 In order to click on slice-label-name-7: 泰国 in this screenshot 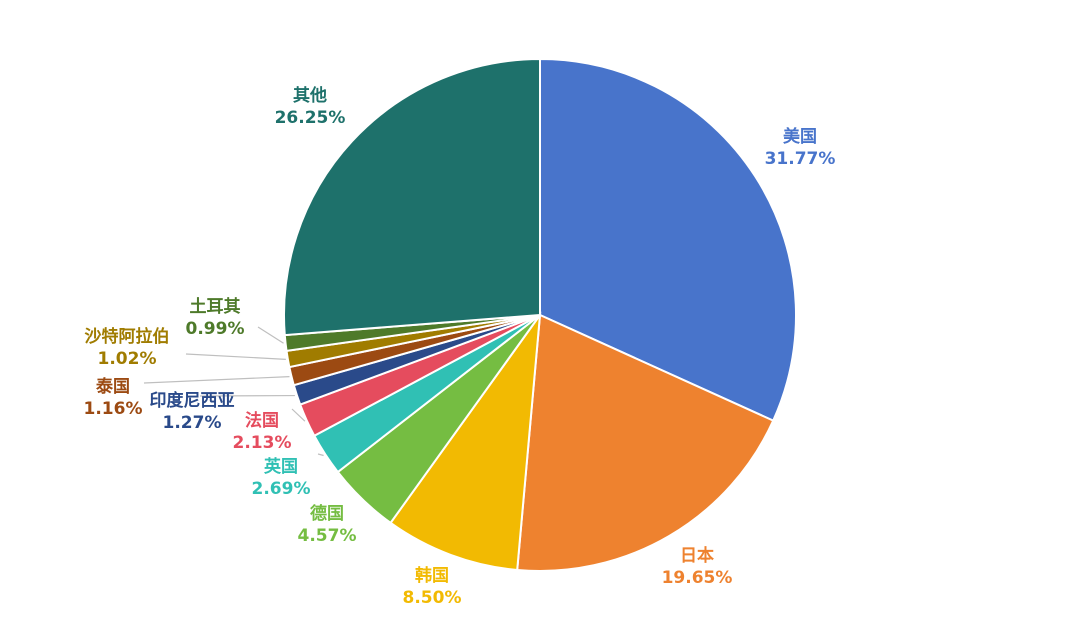, I will do `click(113, 386)`.